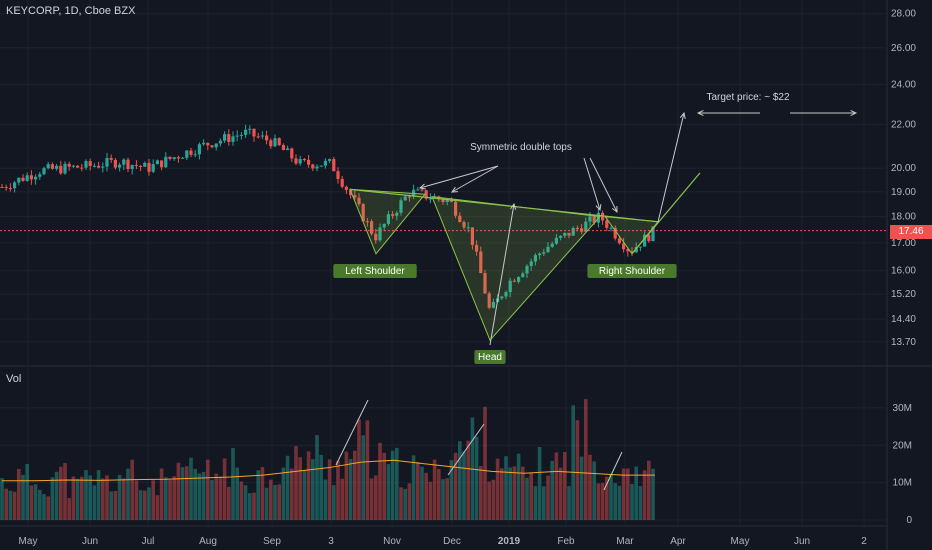  What do you see at coordinates (632, 271) in the screenshot?
I see `label-right-shoulder-box` at bounding box center [632, 271].